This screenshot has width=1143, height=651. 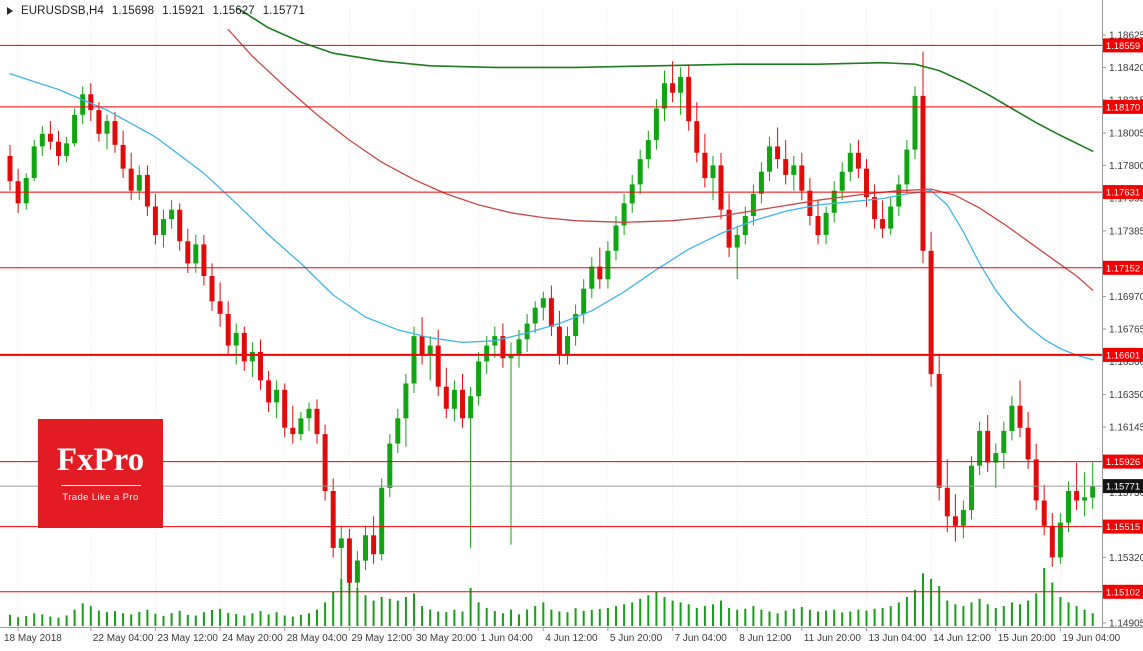 What do you see at coordinates (551, 597) in the screenshot?
I see `volume-layer` at bounding box center [551, 597].